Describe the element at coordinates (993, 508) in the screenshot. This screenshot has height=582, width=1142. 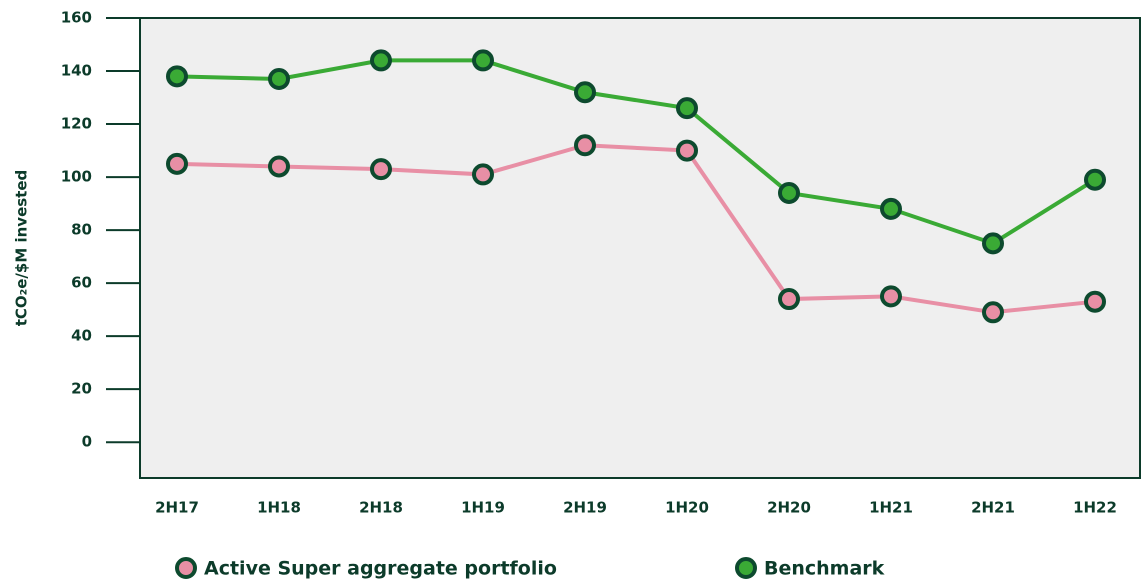
I see `x-tick-label: 2H21` at that location.